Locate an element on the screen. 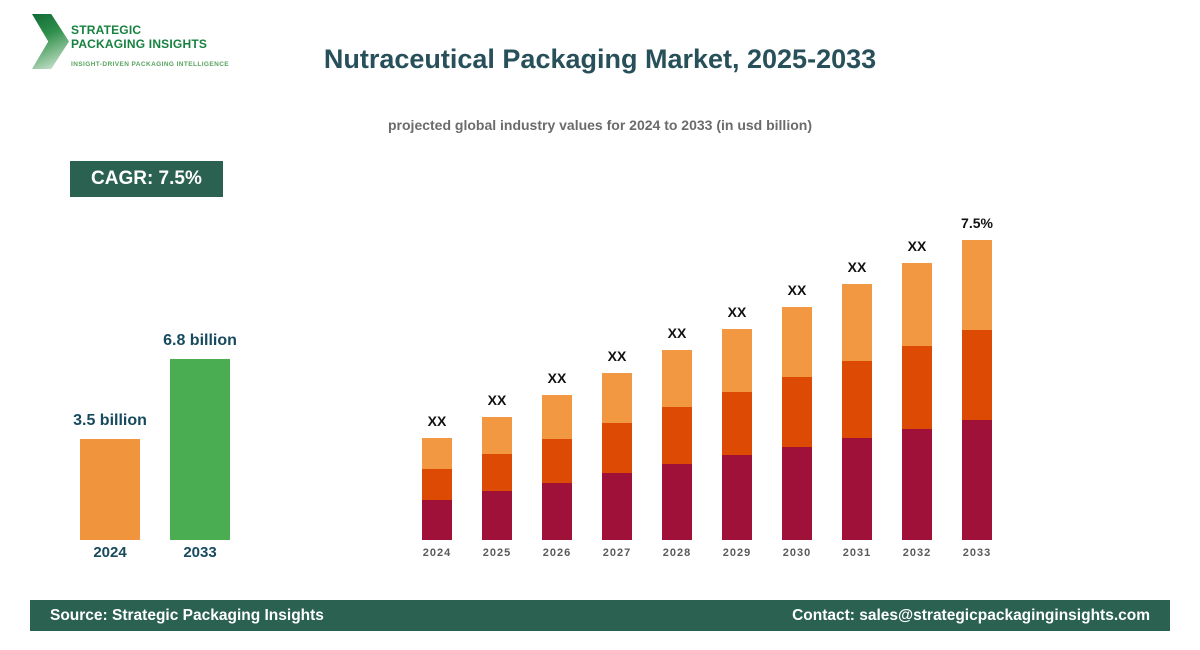 The width and height of the screenshot is (1200, 650). stacked-bar-column-2033: 7.5% 2033 is located at coordinates (977, 377).